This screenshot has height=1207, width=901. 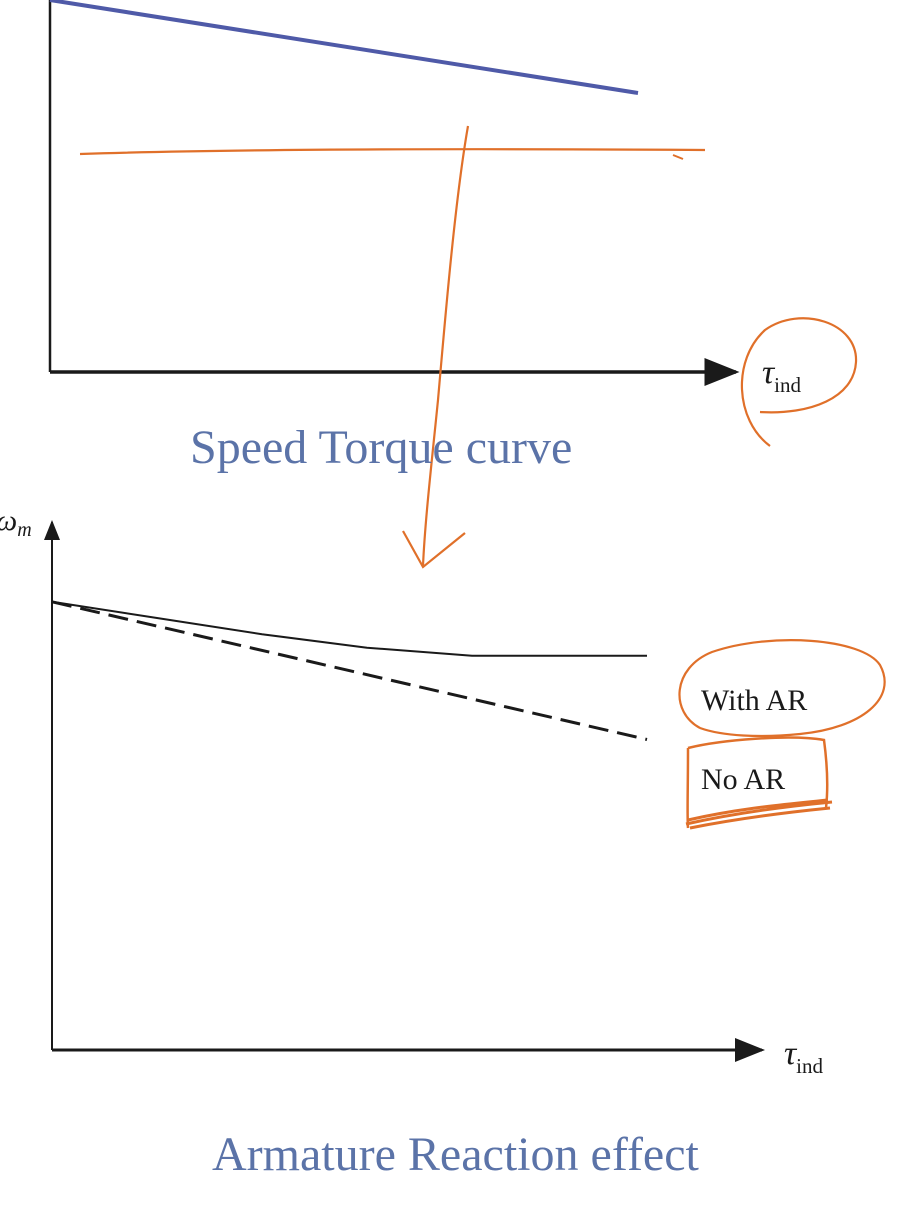 What do you see at coordinates (759, 814) in the screenshot?
I see `handwritten-underline-no-ar` at bounding box center [759, 814].